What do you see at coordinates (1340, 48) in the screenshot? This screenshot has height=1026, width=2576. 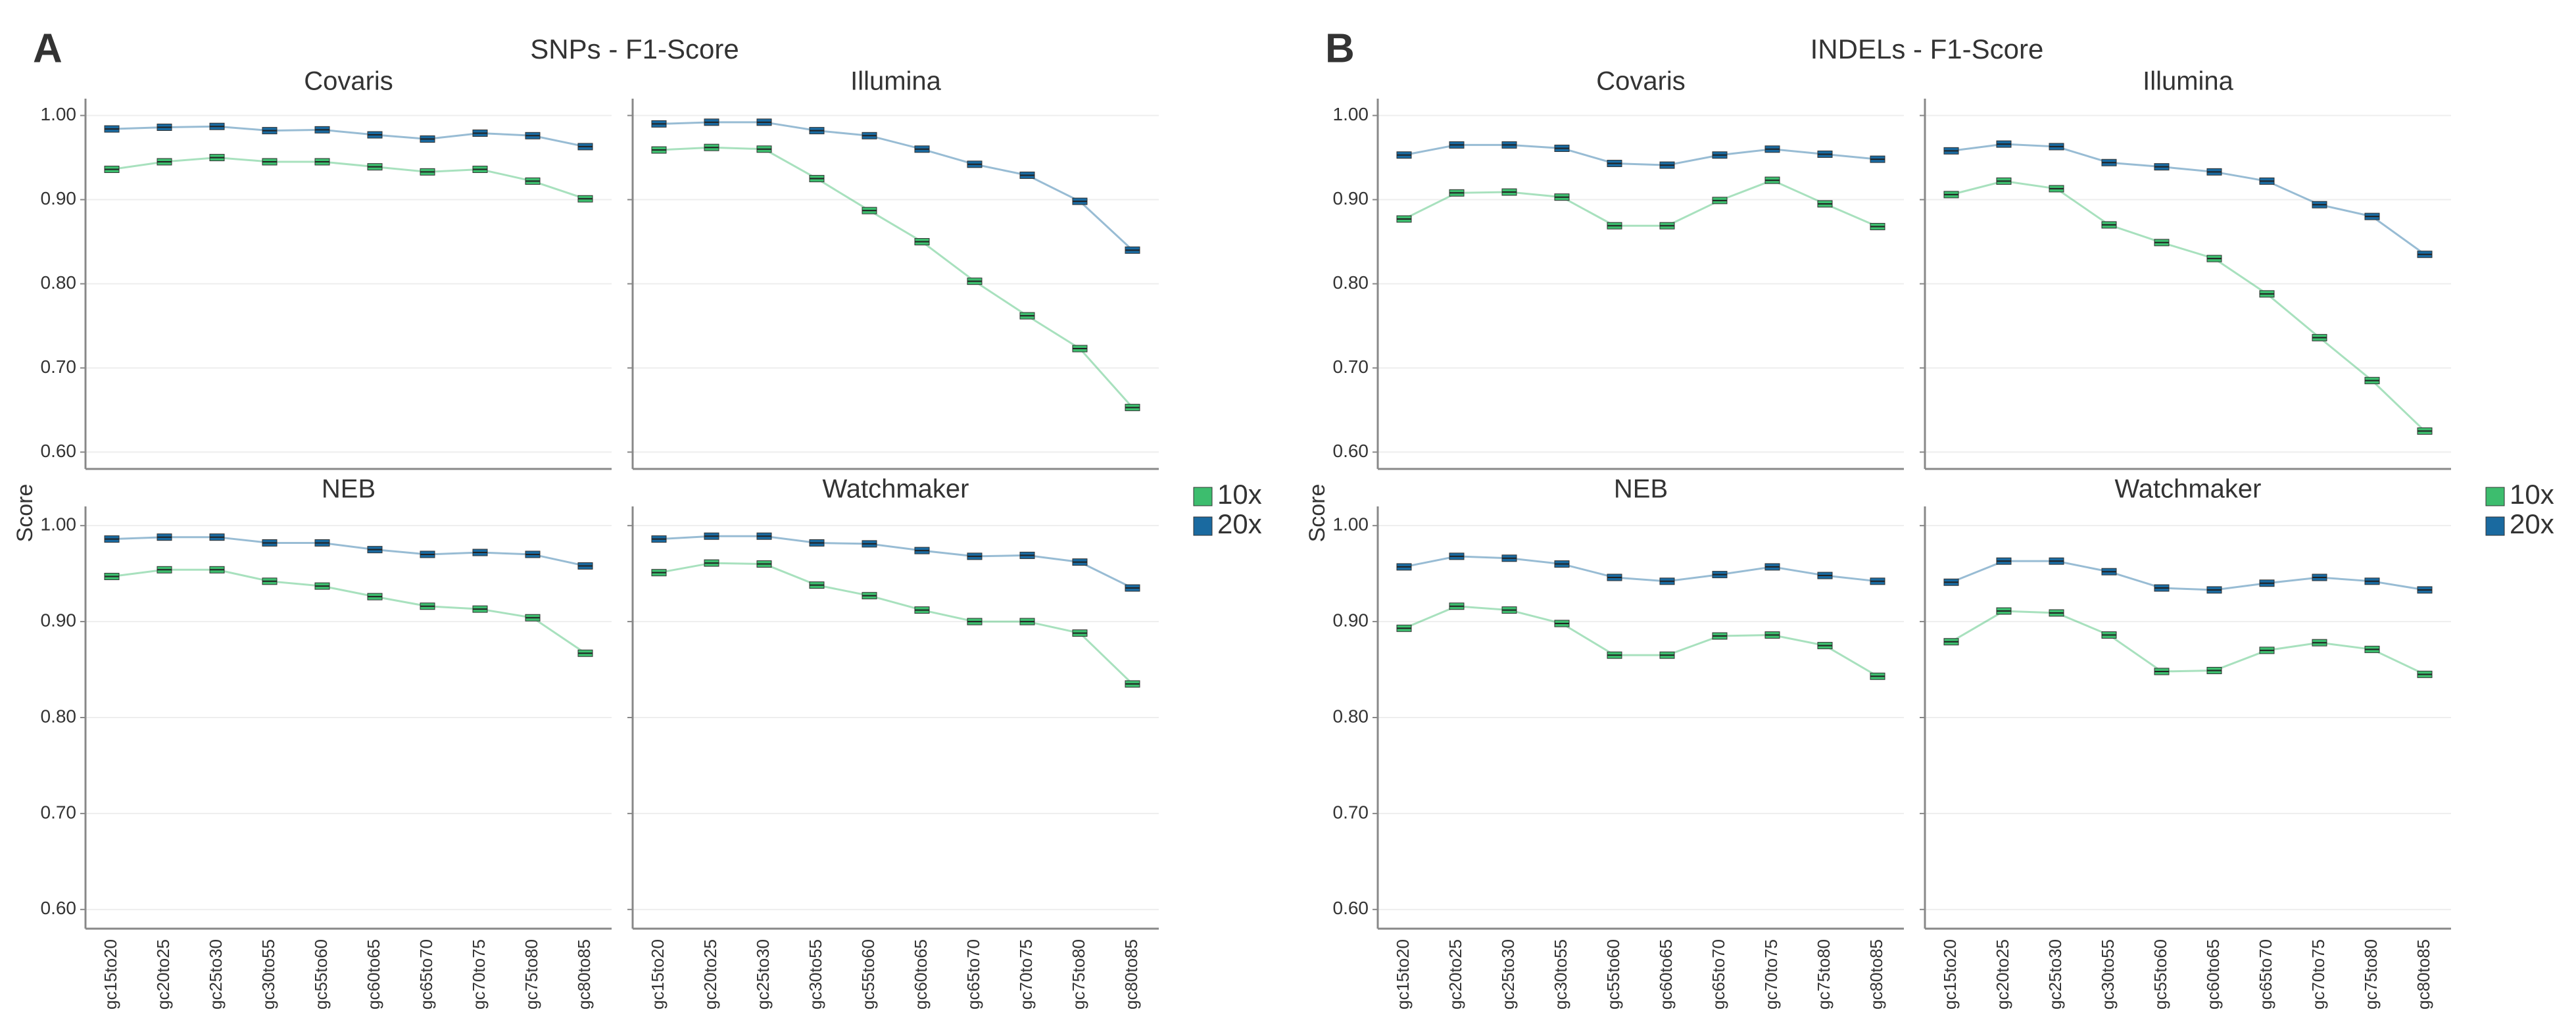 I see `panel-label: B` at bounding box center [1340, 48].